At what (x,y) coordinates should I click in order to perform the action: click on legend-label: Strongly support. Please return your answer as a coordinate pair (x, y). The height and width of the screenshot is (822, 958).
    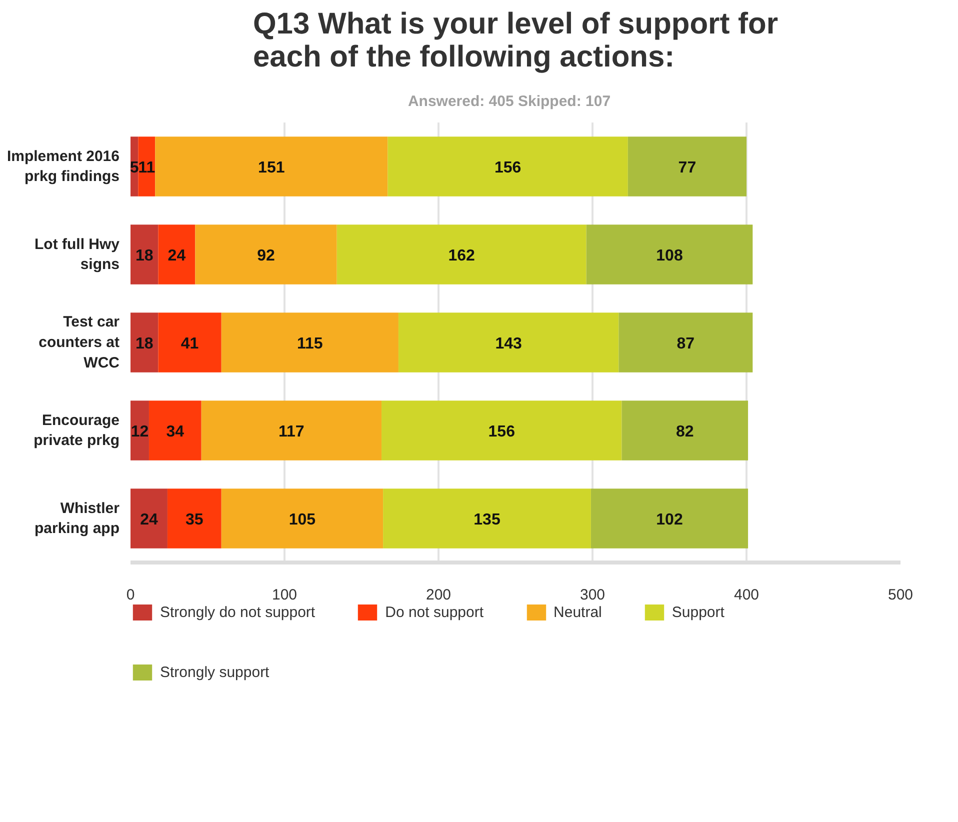
    Looking at the image, I should click on (215, 672).